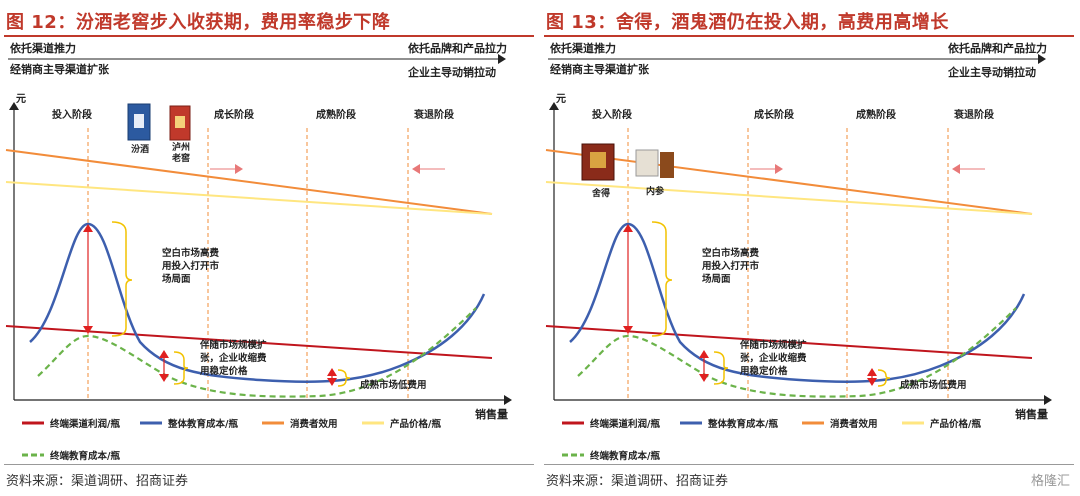 Image resolution: width=1080 pixels, height=496 pixels. I want to click on luzhou-label-image, so click(180, 122).